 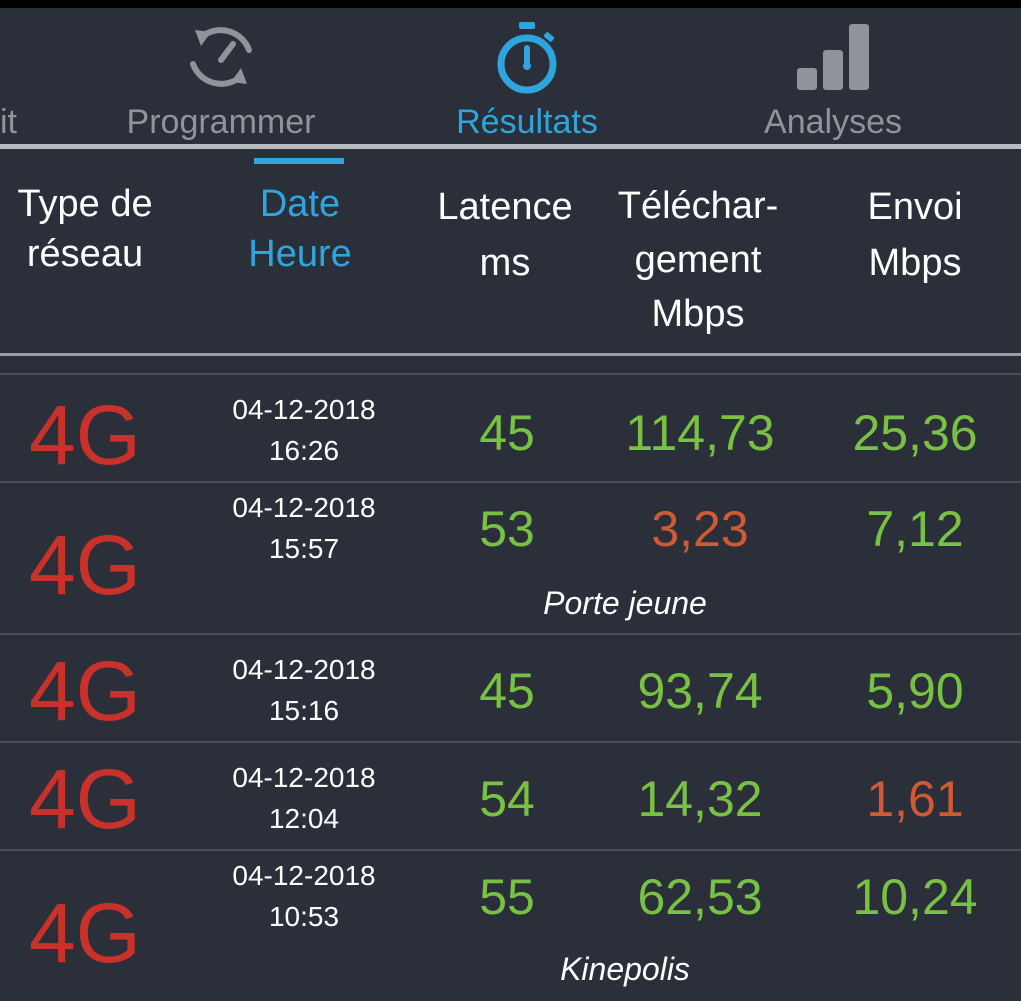 I want to click on header-network-type: Type de réseau, so click(x=85, y=229).